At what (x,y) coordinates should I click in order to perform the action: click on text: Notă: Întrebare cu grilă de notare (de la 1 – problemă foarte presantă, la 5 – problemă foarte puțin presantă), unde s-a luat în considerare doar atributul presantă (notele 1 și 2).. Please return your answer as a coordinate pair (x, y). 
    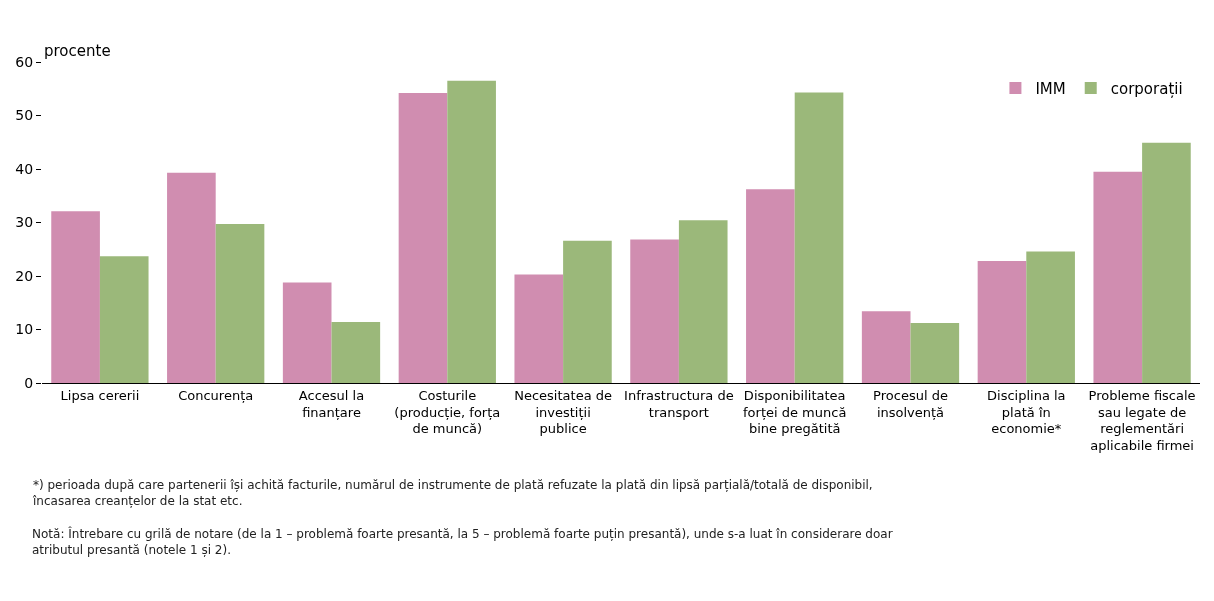
    Looking at the image, I should click on (462, 541).